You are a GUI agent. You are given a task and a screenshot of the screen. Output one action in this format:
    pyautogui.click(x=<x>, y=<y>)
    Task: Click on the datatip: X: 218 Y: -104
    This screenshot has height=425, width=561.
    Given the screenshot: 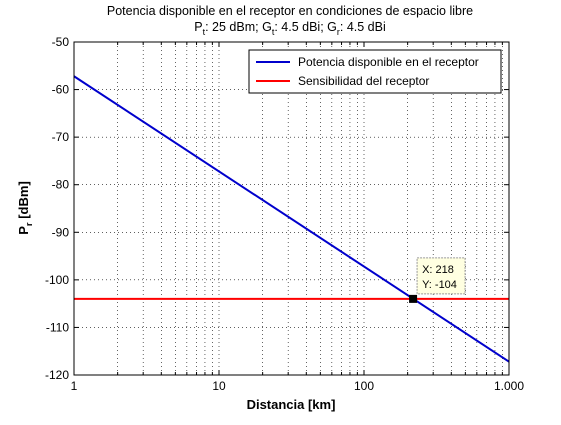 What is the action you would take?
    pyautogui.click(x=437, y=280)
    